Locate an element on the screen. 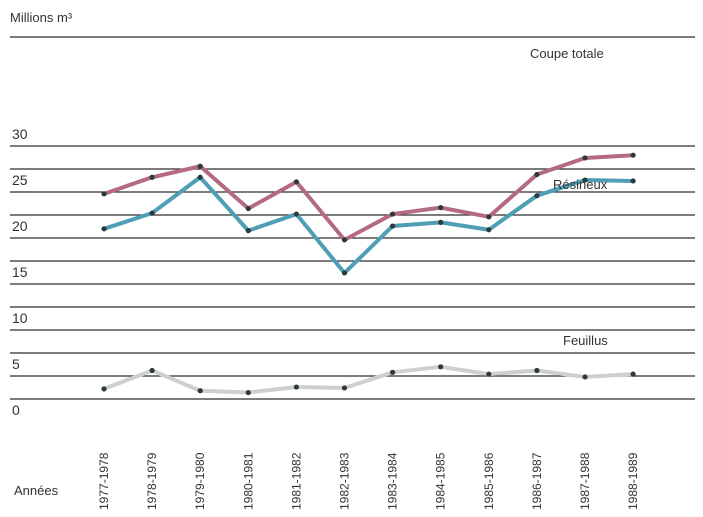 The image size is (703, 517). series-labels: Coupe totale Résineux Feuillus is located at coordinates (569, 197).